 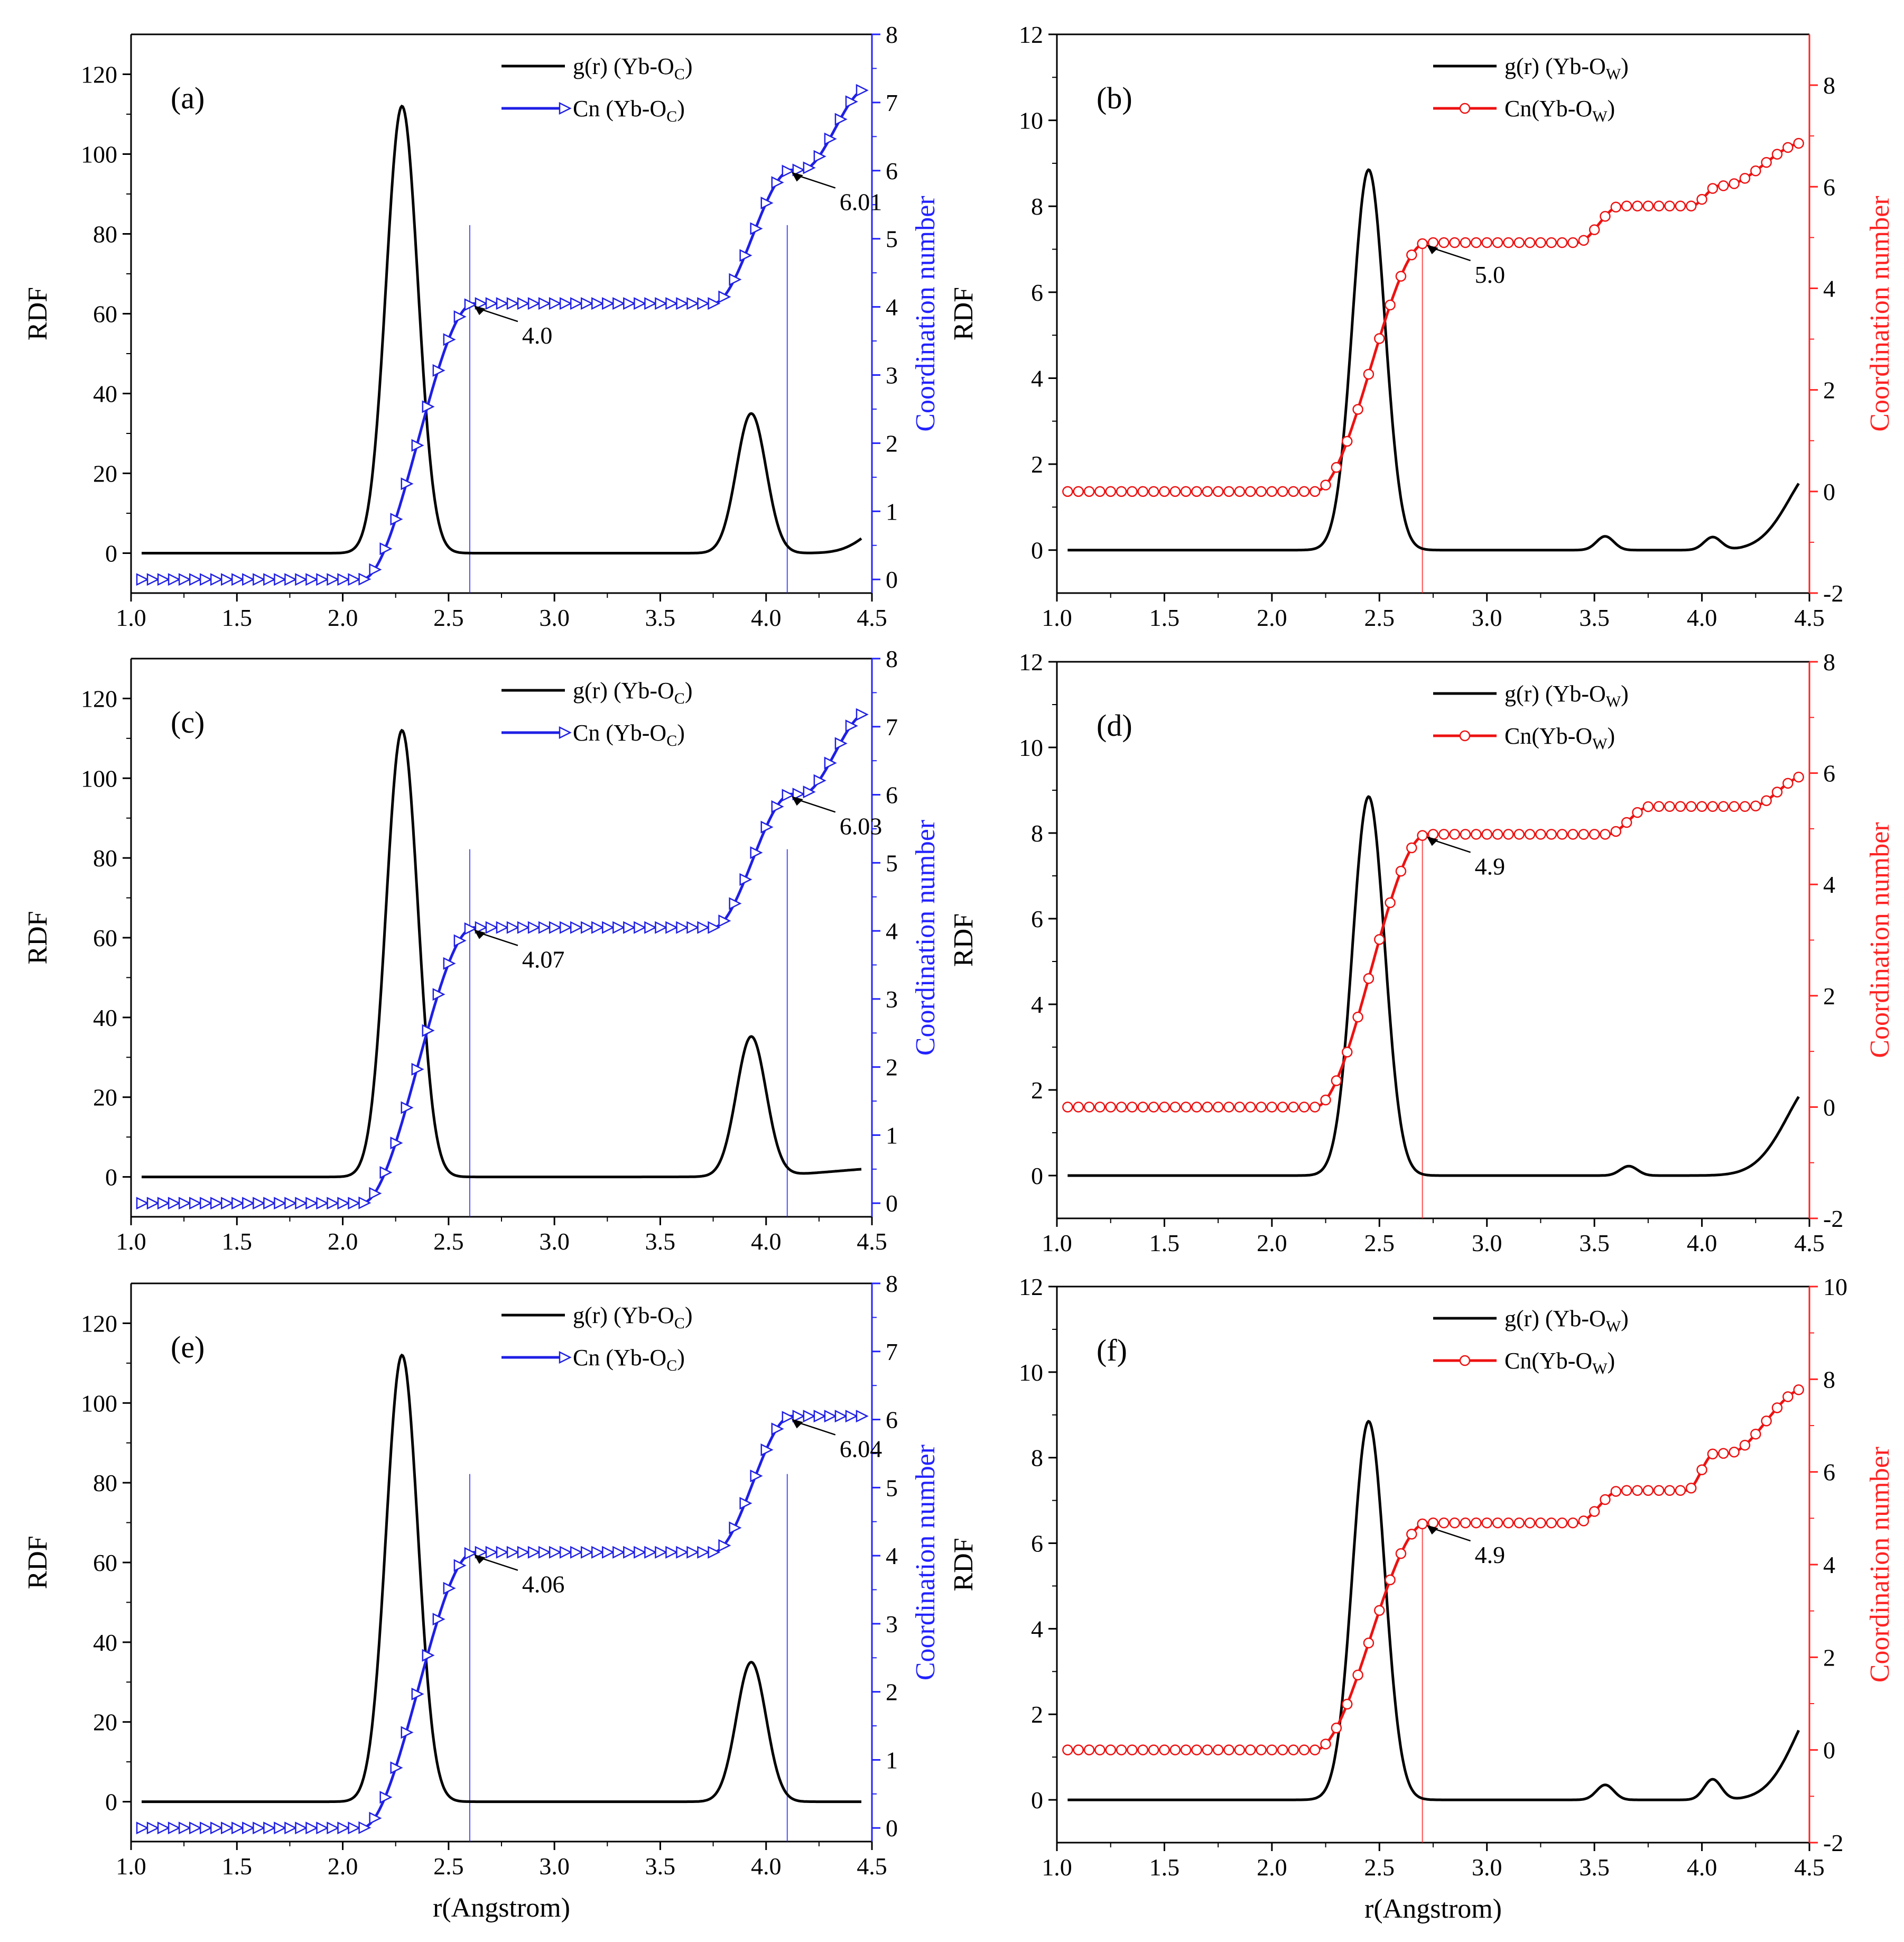 I want to click on legend-cn-marker, so click(x=565, y=1357).